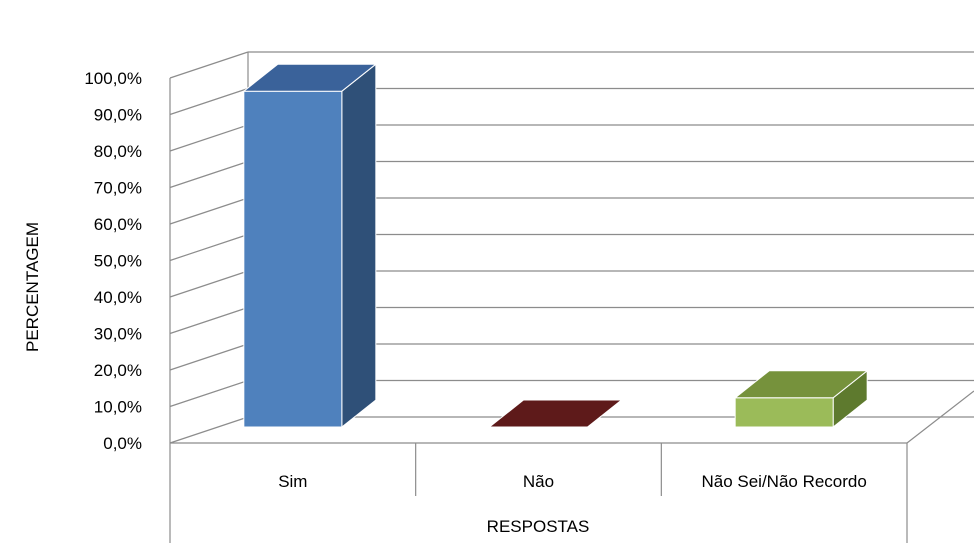  I want to click on bar-side, so click(359, 246).